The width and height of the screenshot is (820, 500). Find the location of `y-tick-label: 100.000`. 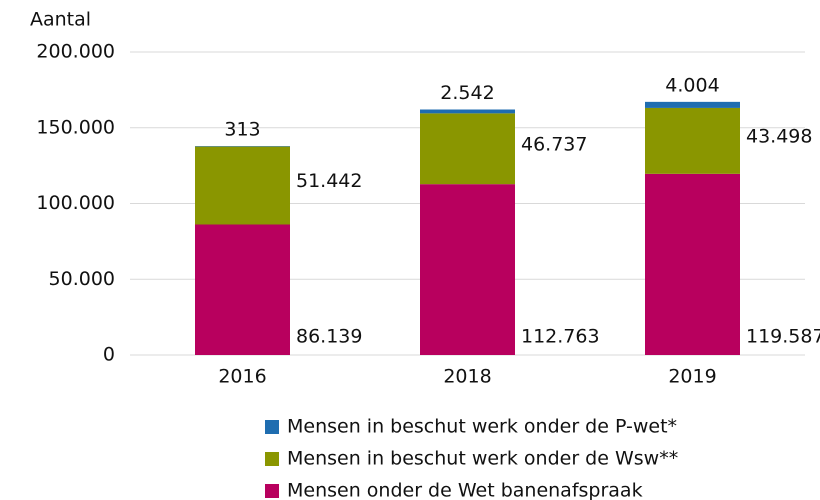

y-tick-label: 100.000 is located at coordinates (75, 203).